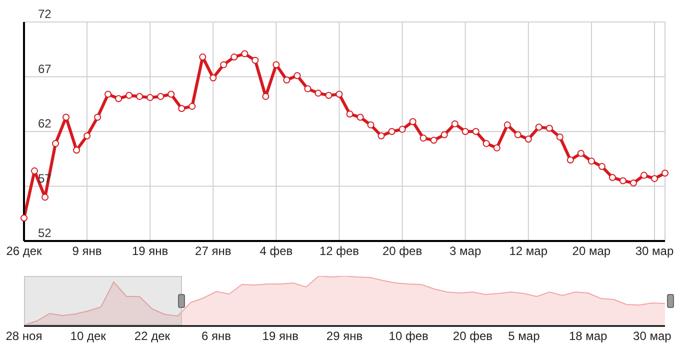 The image size is (681, 349). Describe the element at coordinates (45, 123) in the screenshot. I see `y-tick-label: 62` at that location.